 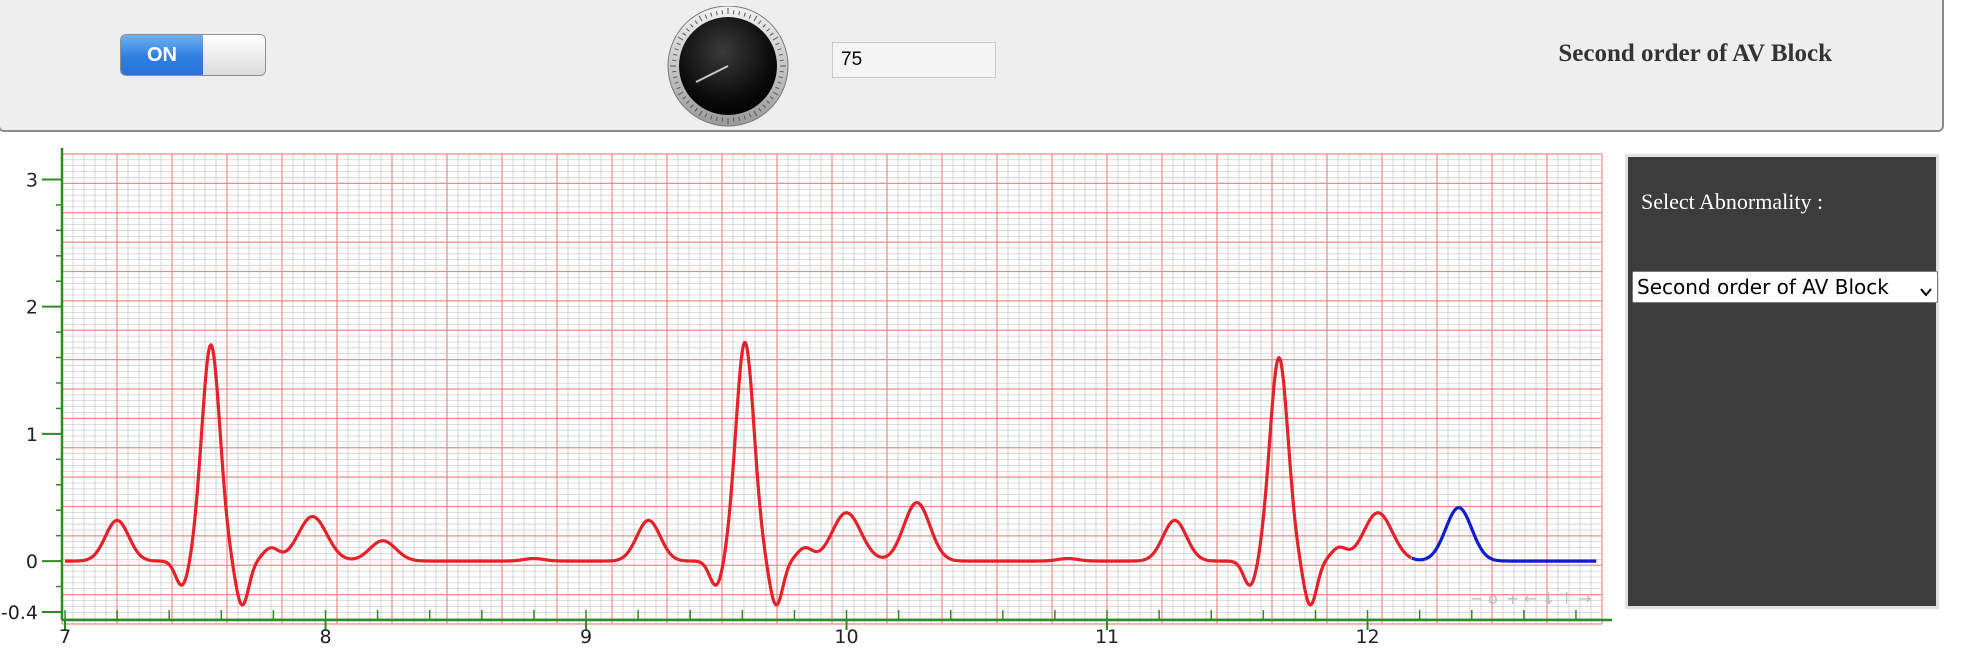 I want to click on power-toggle: ON, so click(x=193, y=55).